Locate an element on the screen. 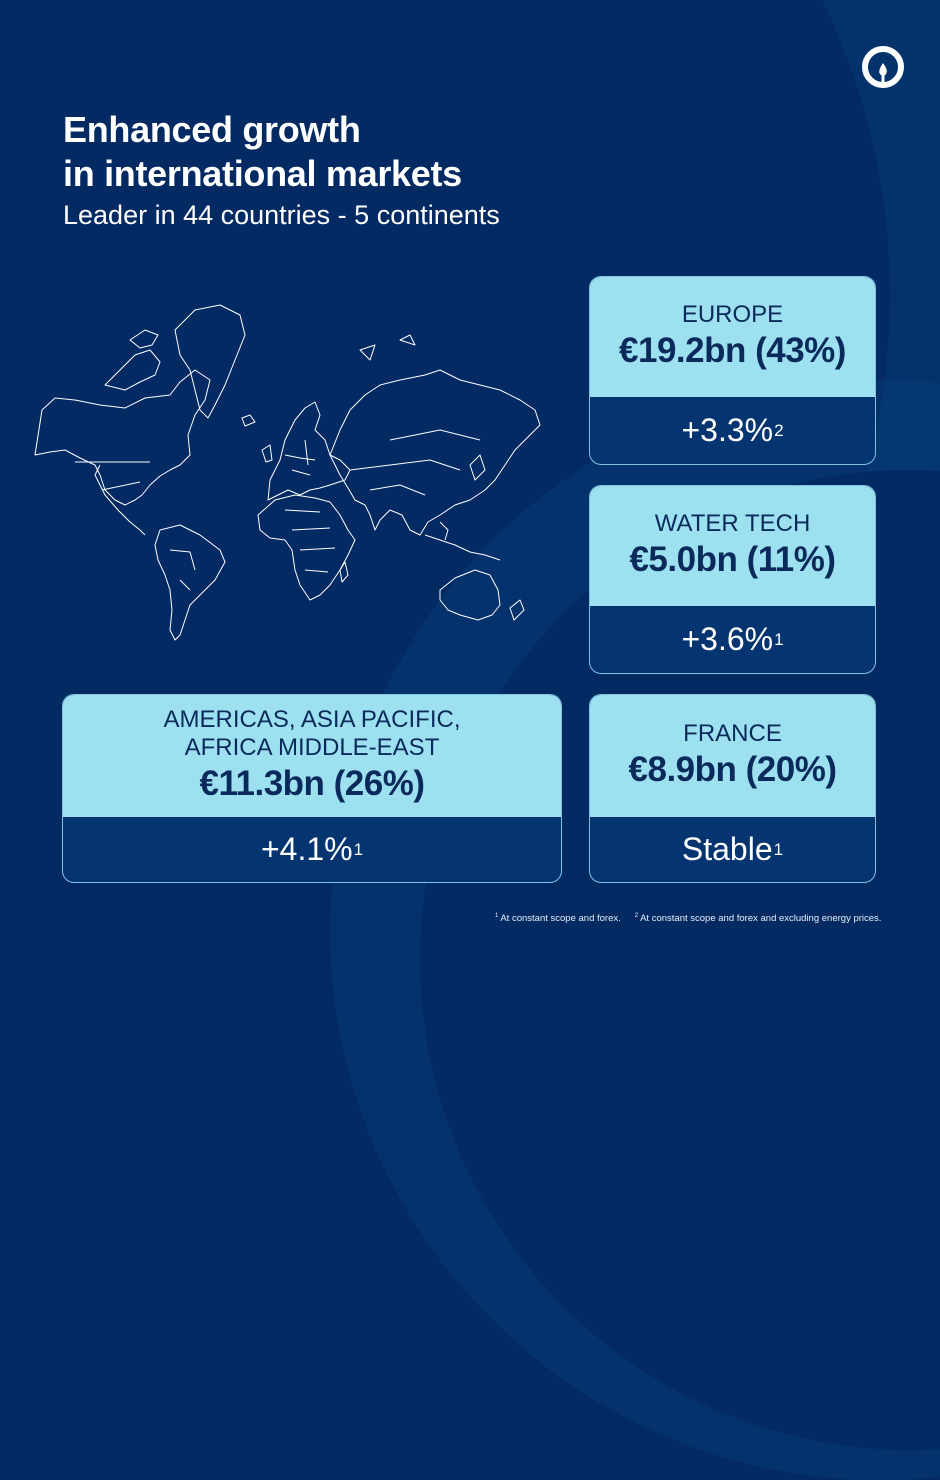  footnote-1-ref: 1 is located at coordinates (497, 916).